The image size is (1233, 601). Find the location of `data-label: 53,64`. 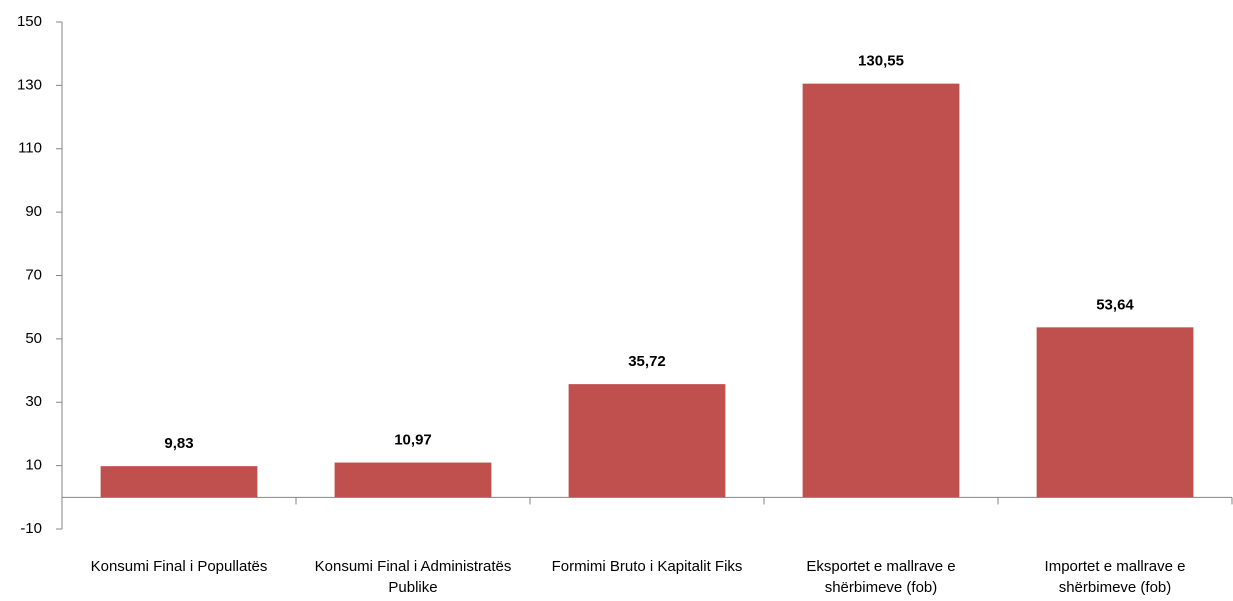

data-label: 53,64 is located at coordinates (1115, 304).